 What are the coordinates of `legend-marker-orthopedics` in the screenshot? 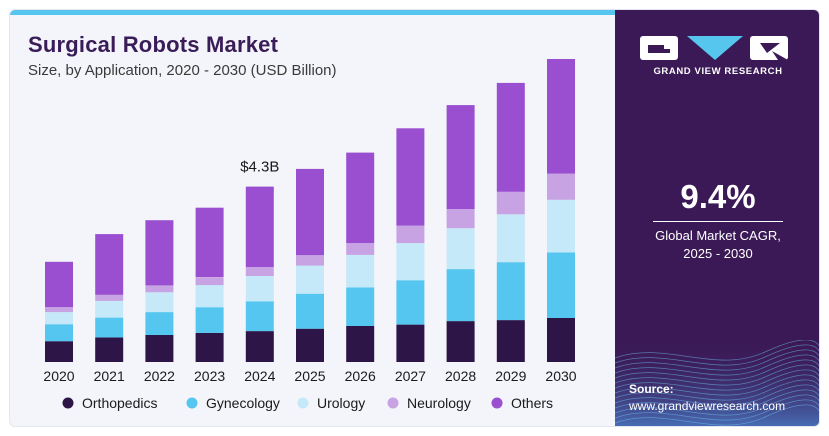 It's located at (68, 403).